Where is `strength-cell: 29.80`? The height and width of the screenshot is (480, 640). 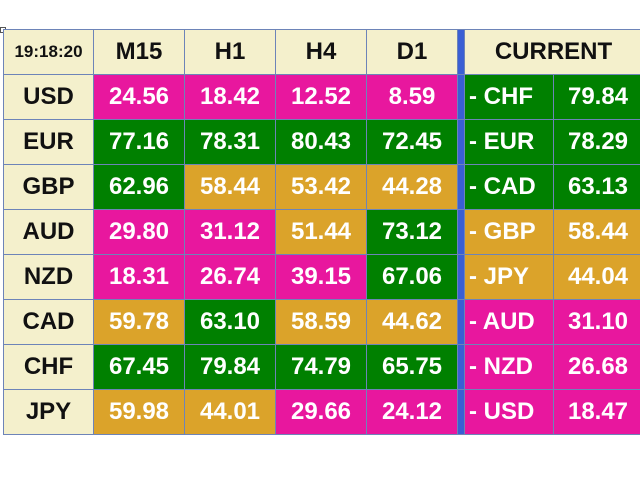 strength-cell: 29.80 is located at coordinates (139, 232).